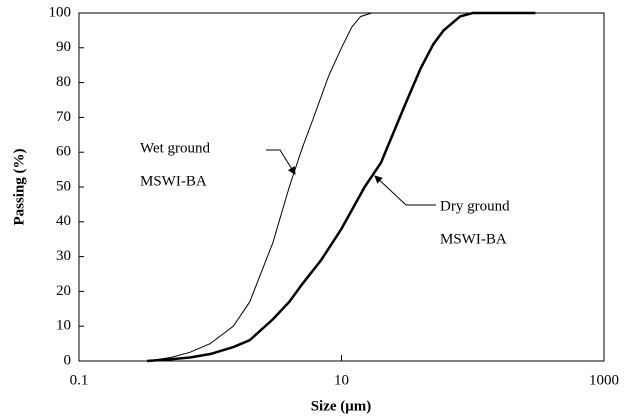  What do you see at coordinates (604, 380) in the screenshot?
I see `x-tick-label: 1000` at bounding box center [604, 380].